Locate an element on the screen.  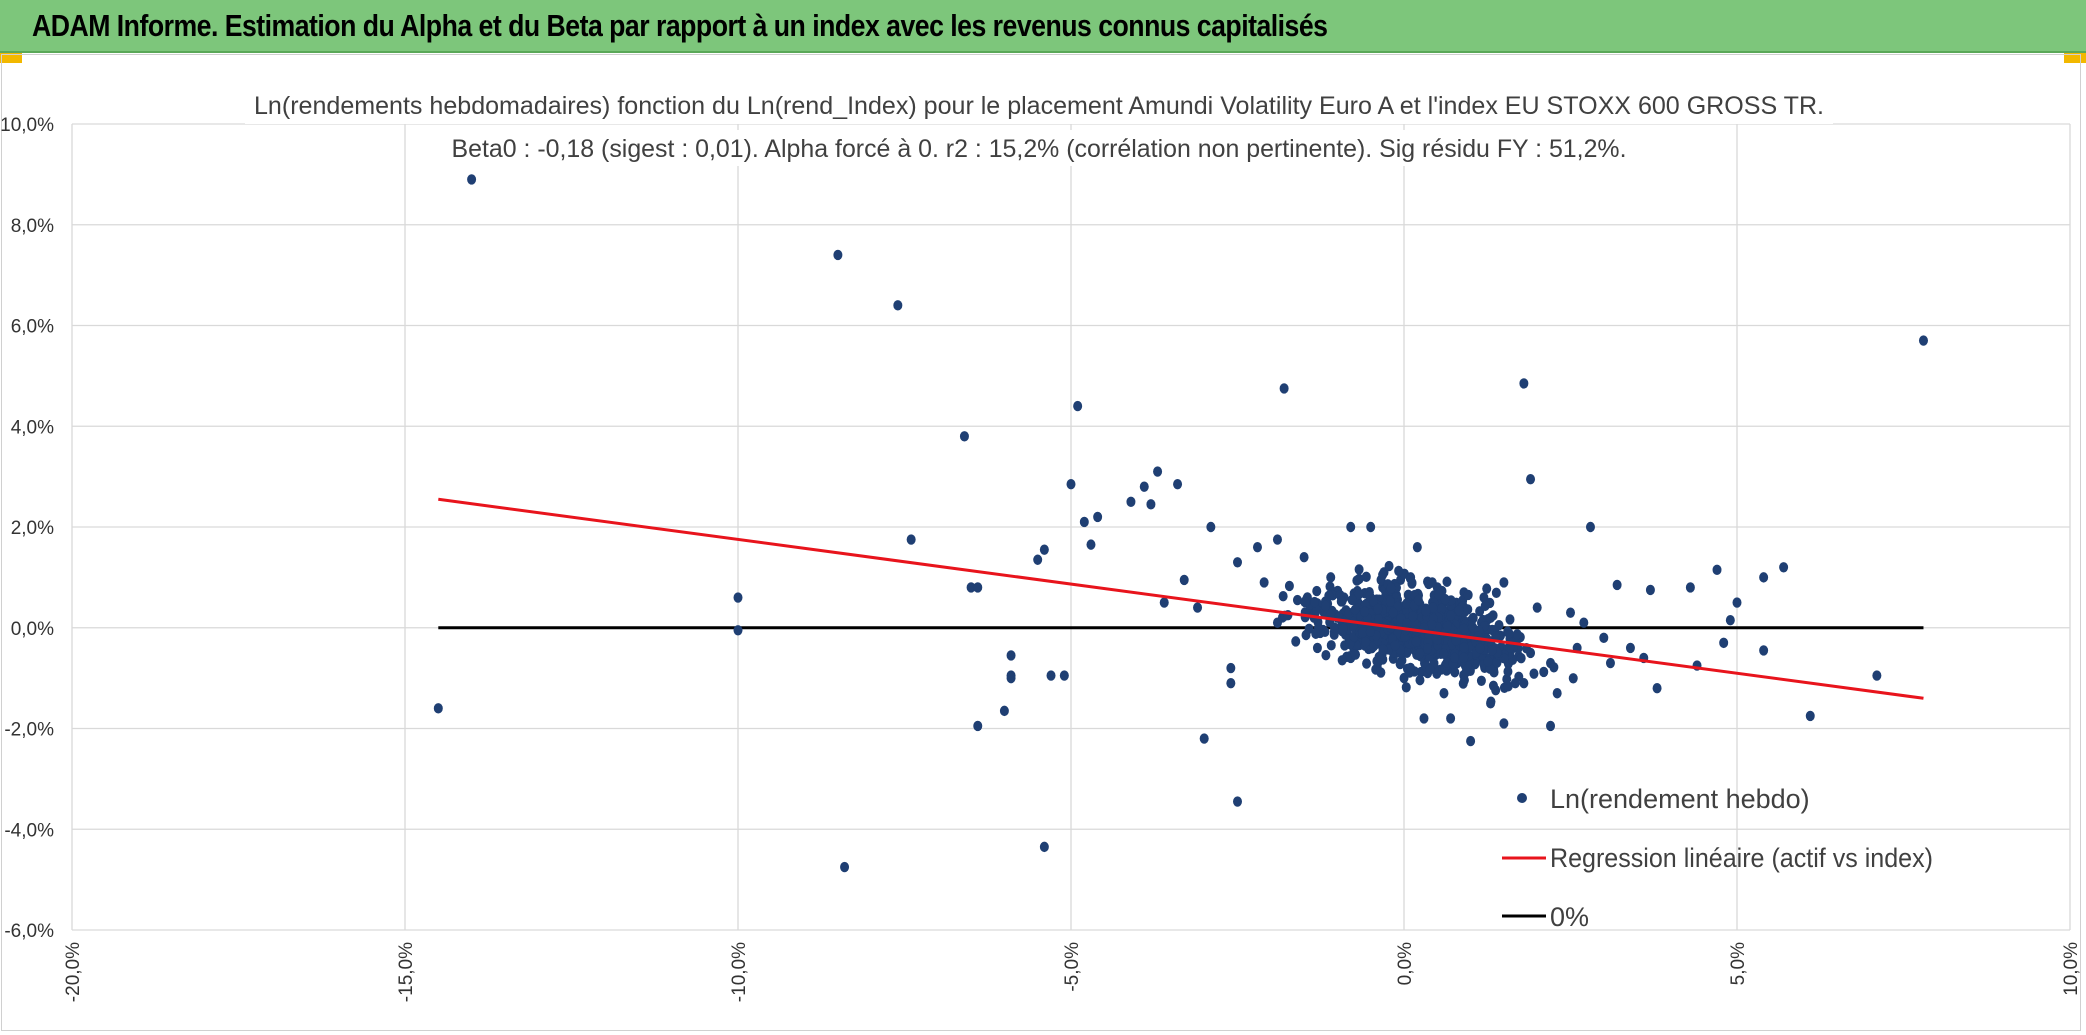
legend-marker-points is located at coordinates (1522, 798).